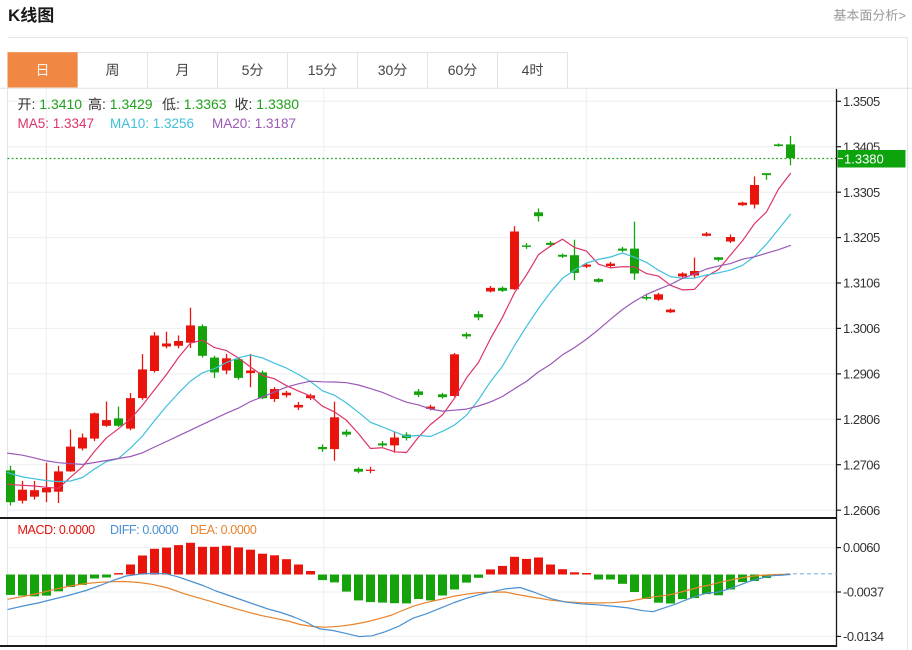 This screenshot has width=912, height=650. Describe the element at coordinates (456, 70) in the screenshot. I see `svg-text: 60` at that location.